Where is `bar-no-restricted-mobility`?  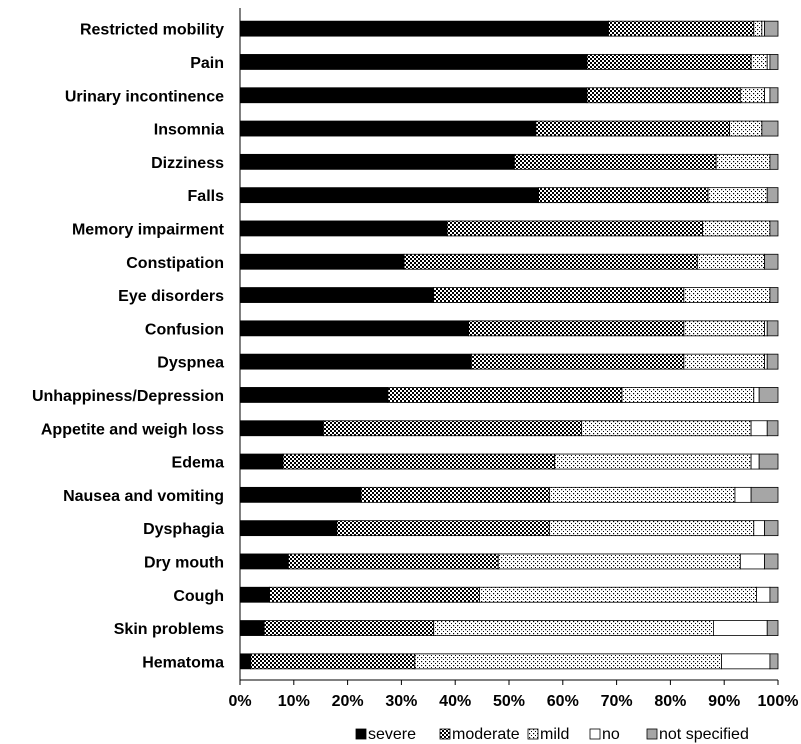 bar-no-restricted-mobility is located at coordinates (763, 28).